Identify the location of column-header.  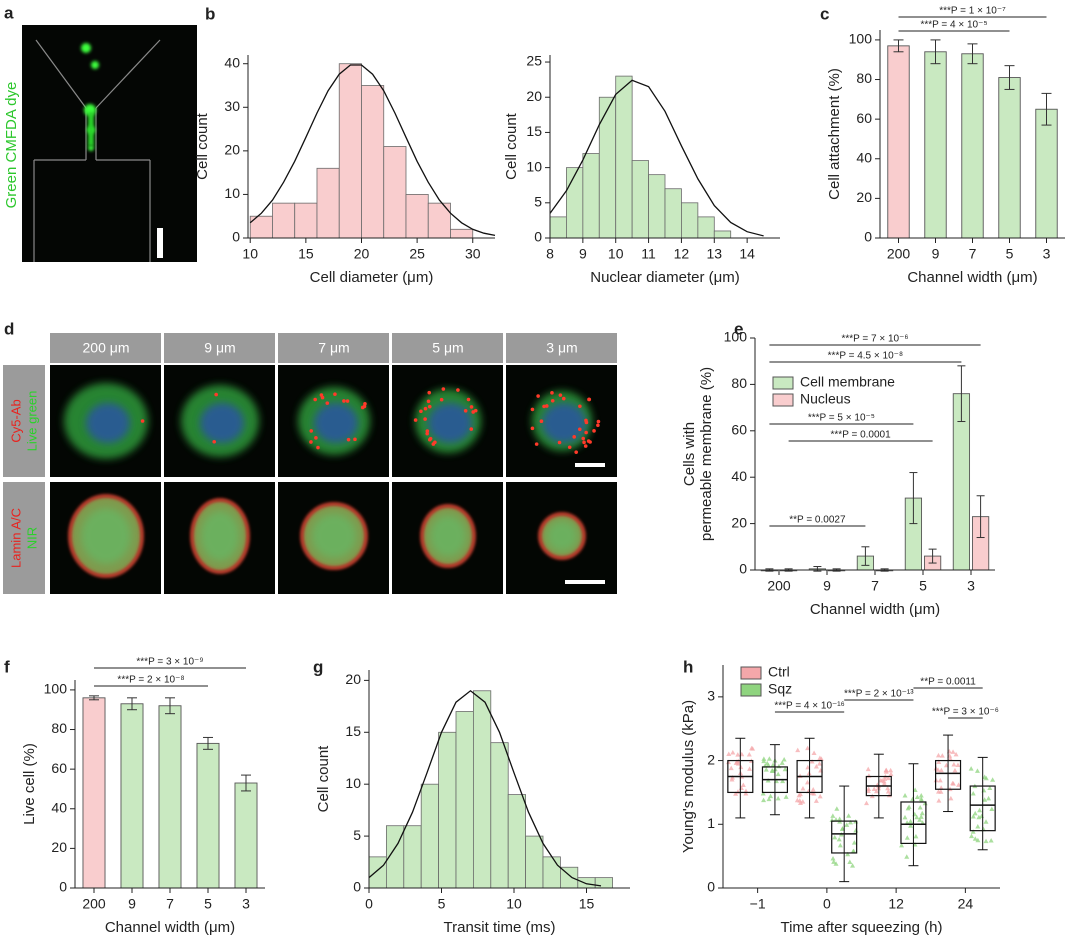
(561, 348).